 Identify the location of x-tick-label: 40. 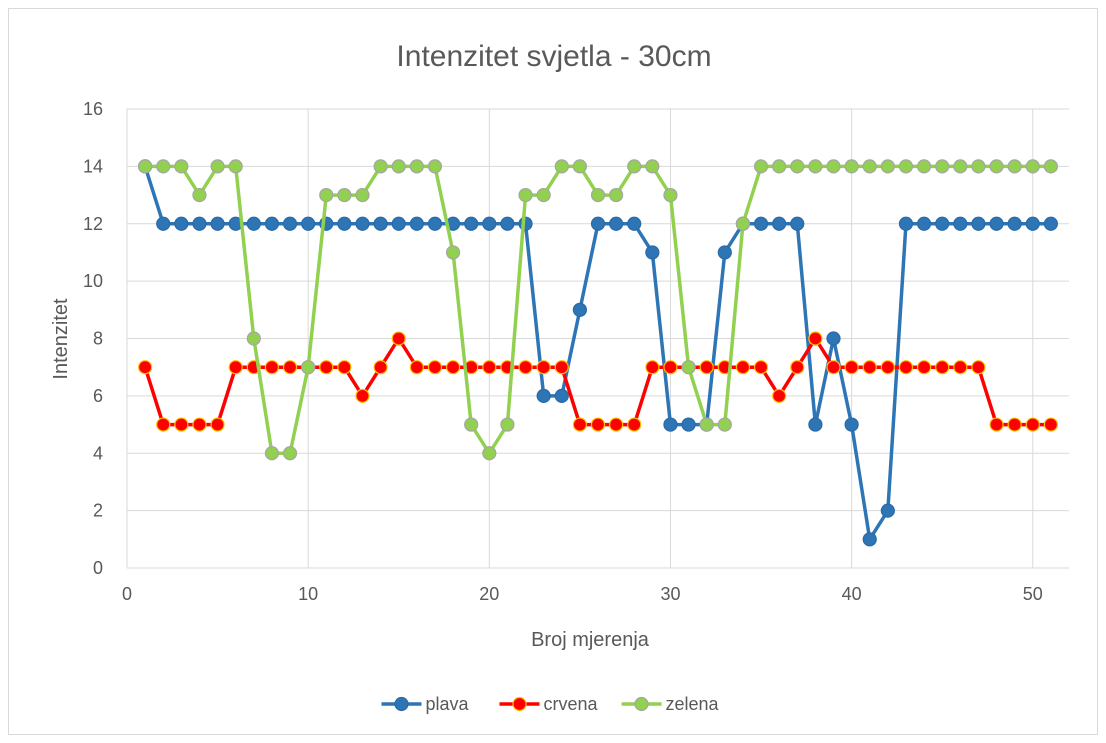
(852, 594).